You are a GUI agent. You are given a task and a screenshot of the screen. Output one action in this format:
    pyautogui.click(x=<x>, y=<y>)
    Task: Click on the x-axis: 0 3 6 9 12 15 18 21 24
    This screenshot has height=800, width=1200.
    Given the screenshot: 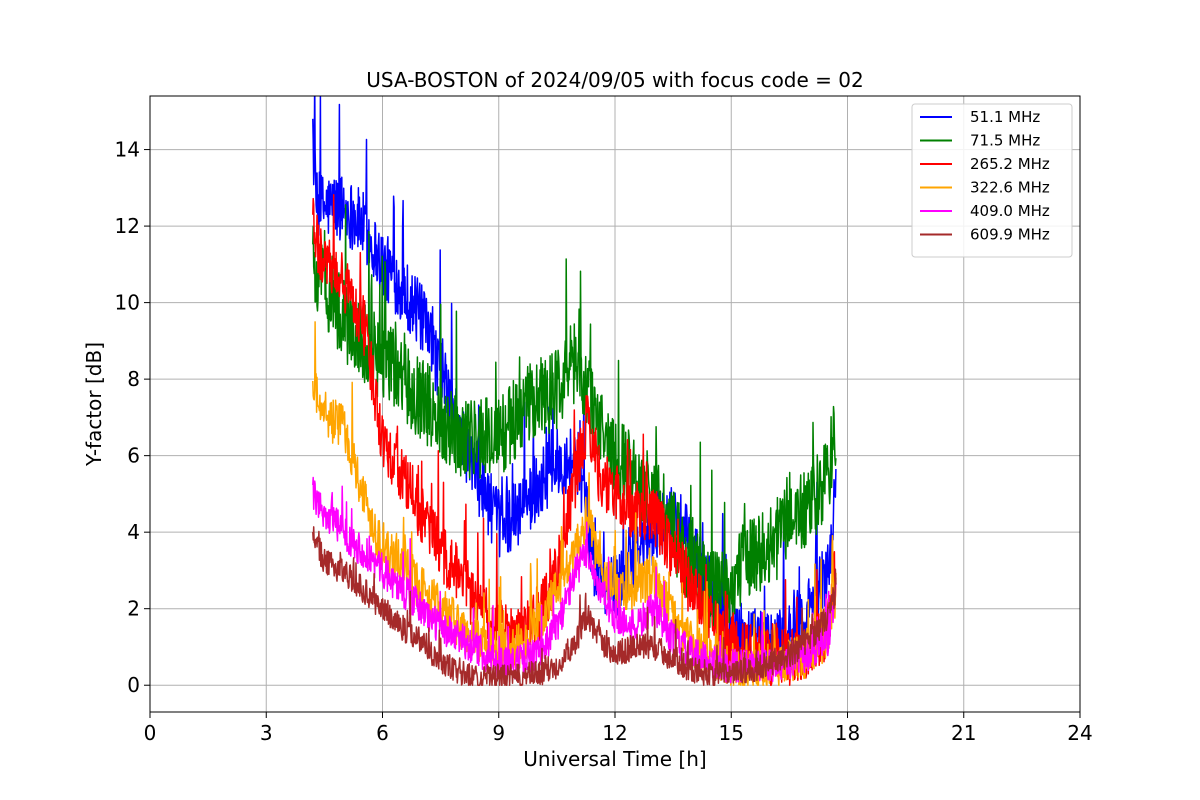 What is the action you would take?
    pyautogui.click(x=618, y=728)
    